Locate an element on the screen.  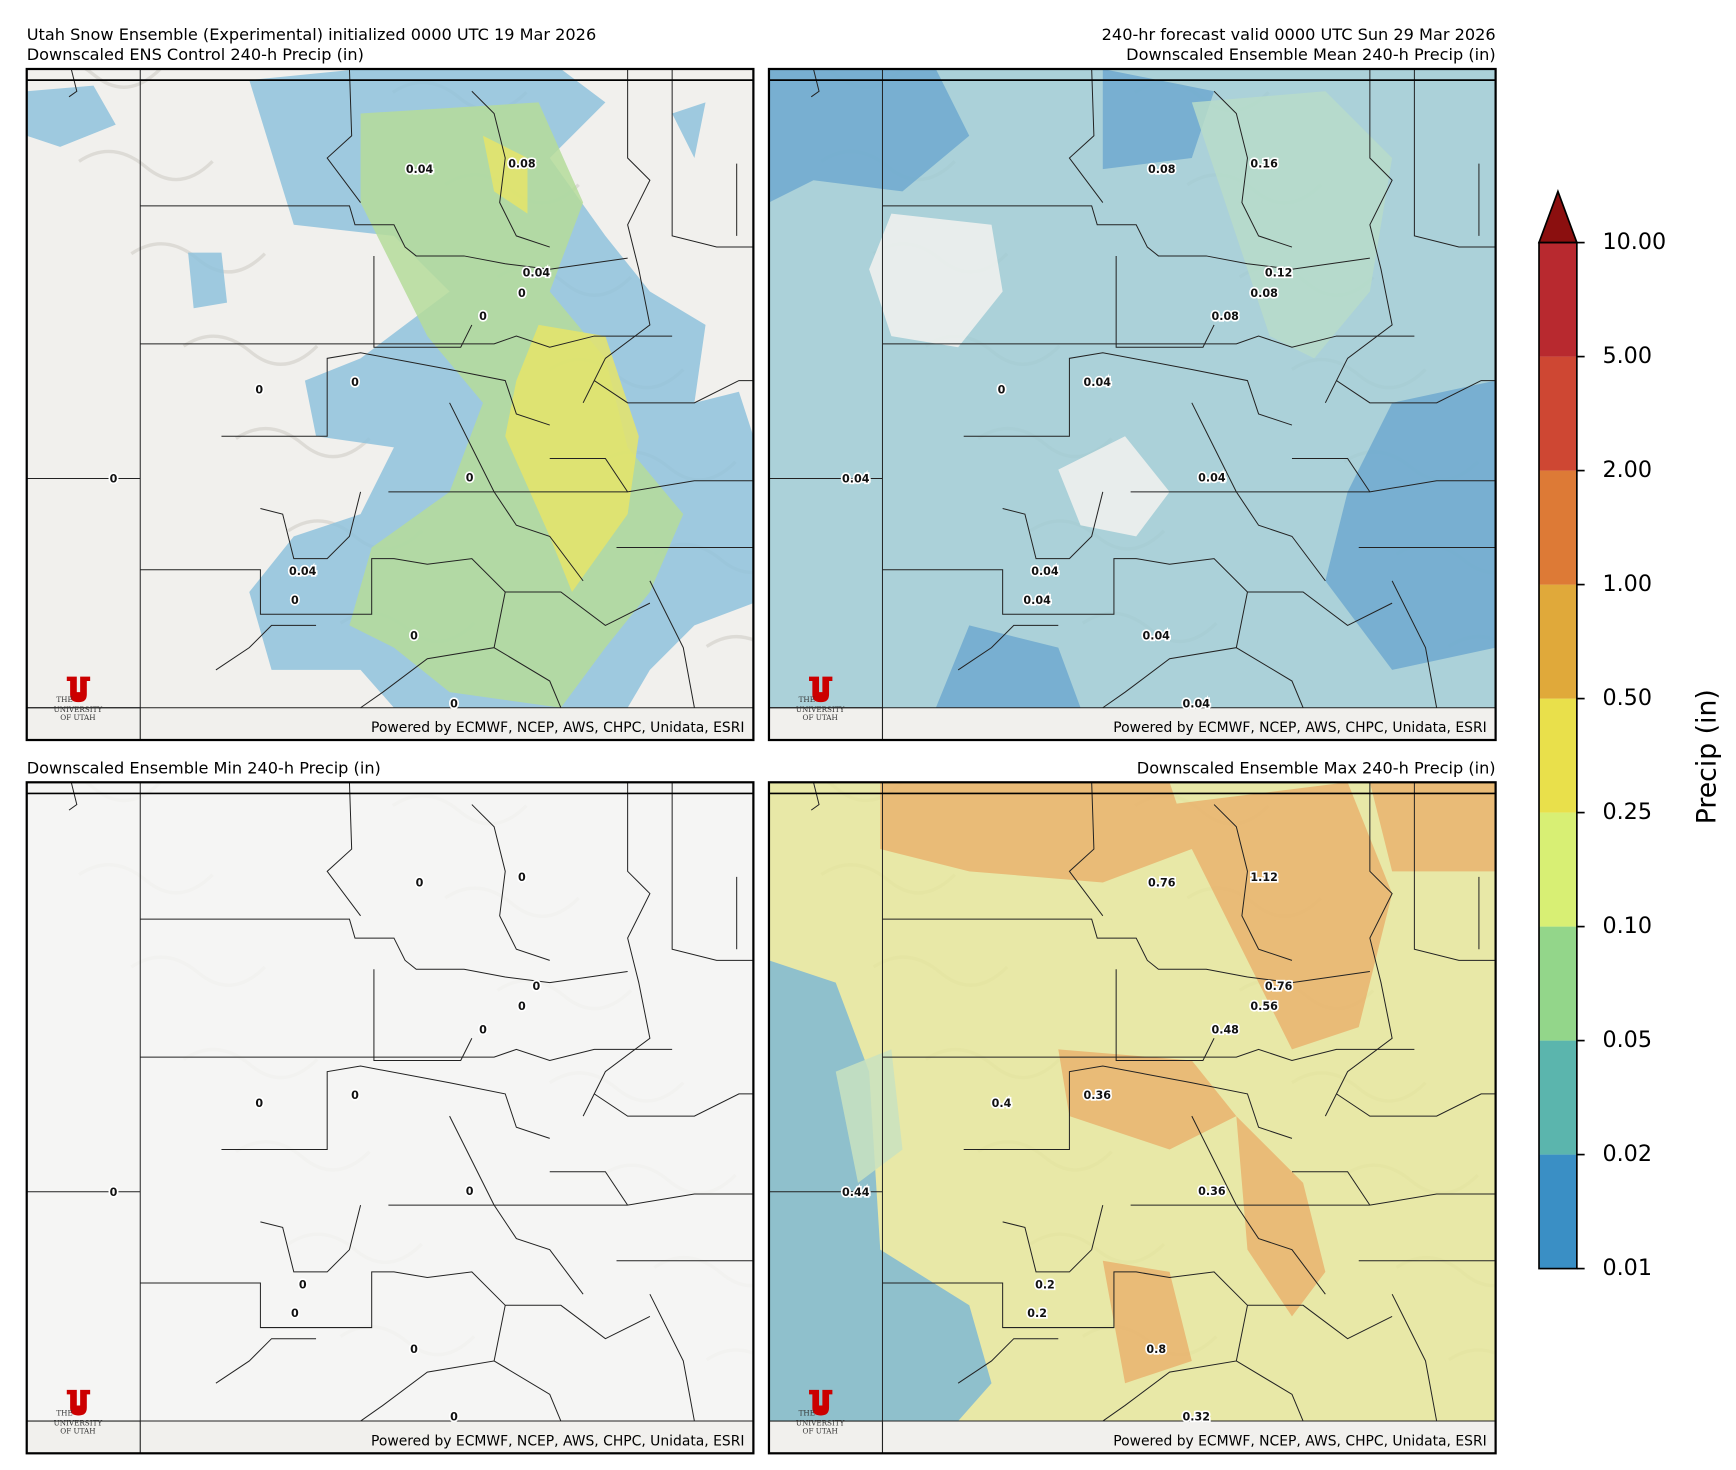
point-label: 0.76 is located at coordinates (1162, 883).